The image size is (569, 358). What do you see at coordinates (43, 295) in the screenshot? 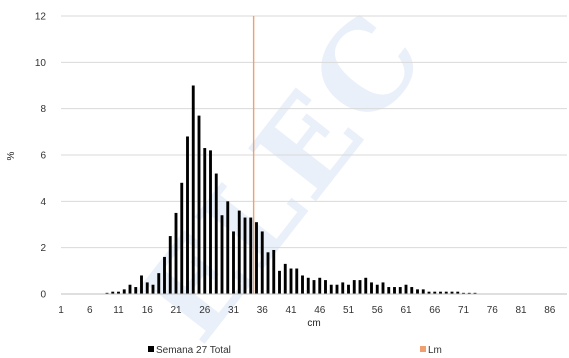
I see `y-tick-label: 0` at bounding box center [43, 295].